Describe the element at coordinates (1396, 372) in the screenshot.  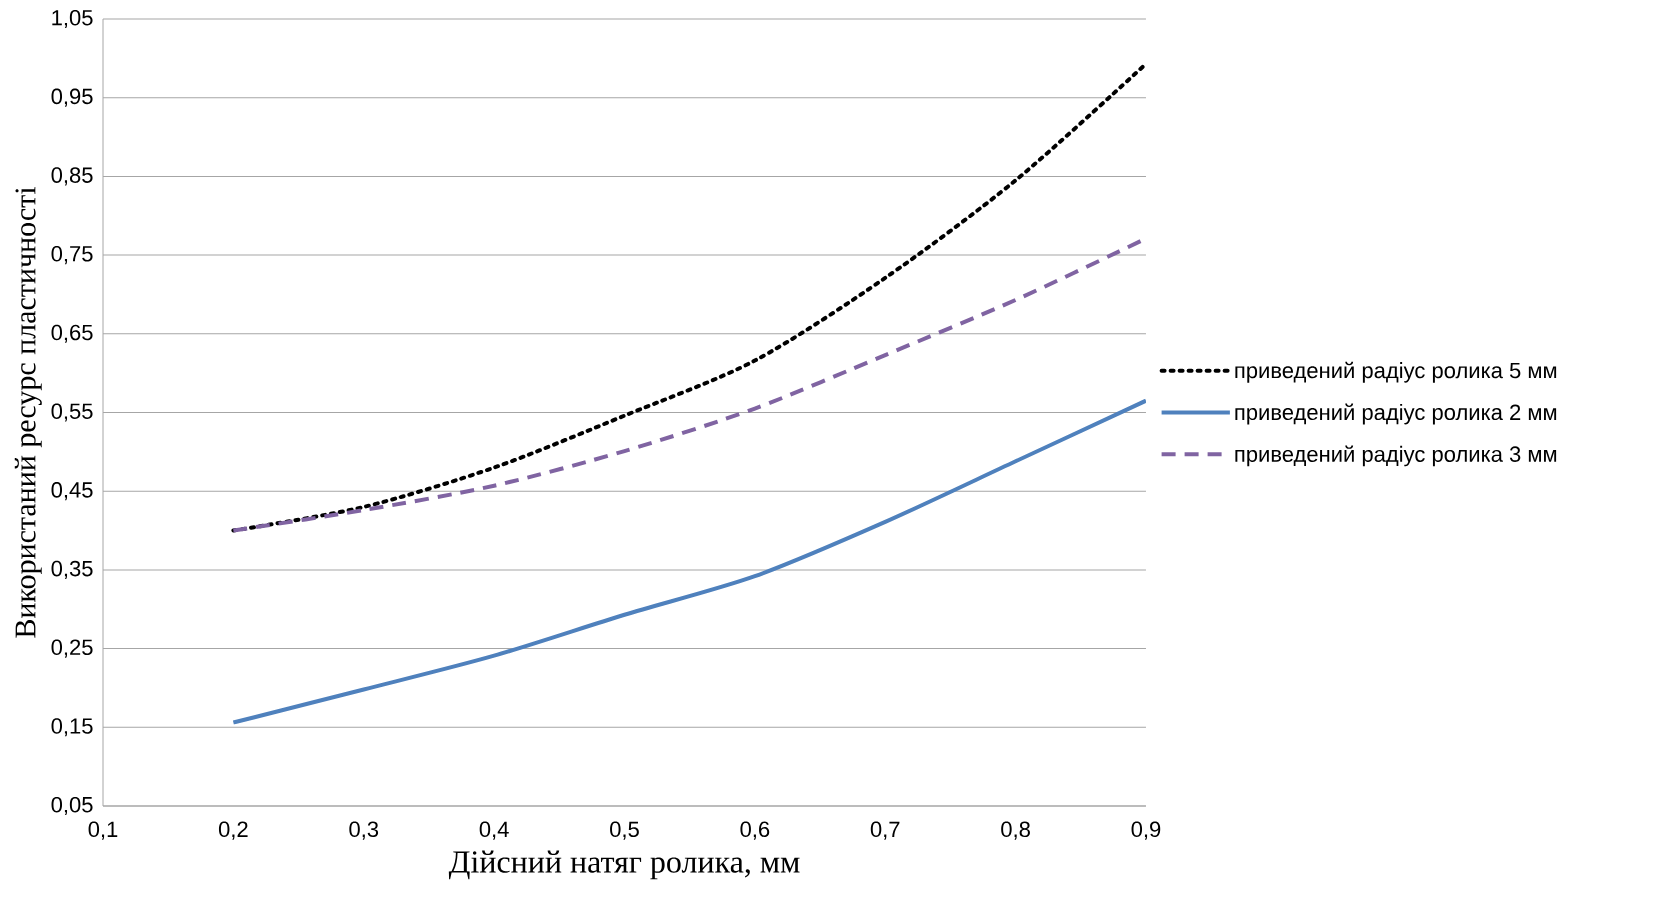
I see `legend-label: приведений радіус ролика 5 мм` at that location.